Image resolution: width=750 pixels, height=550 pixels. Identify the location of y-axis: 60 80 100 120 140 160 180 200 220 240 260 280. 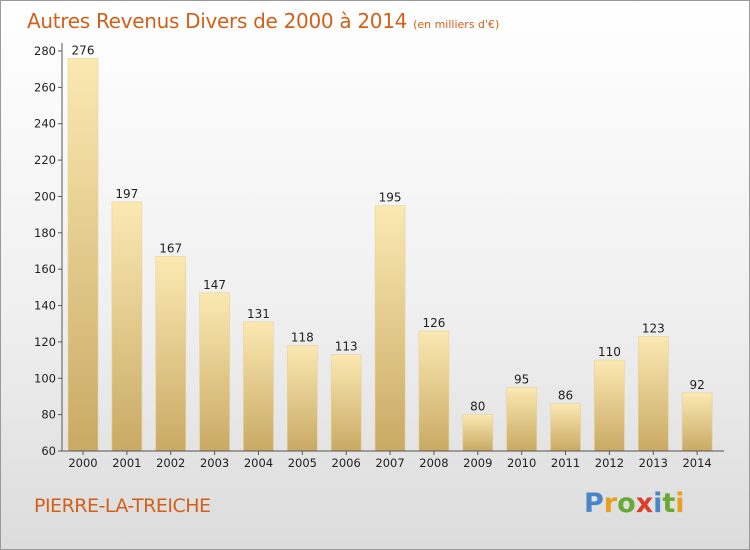
(48, 250).